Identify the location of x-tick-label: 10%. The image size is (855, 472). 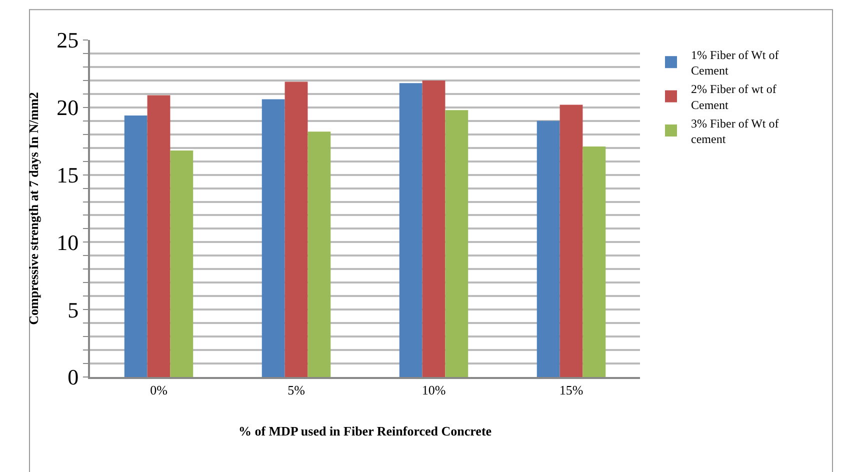
(434, 390).